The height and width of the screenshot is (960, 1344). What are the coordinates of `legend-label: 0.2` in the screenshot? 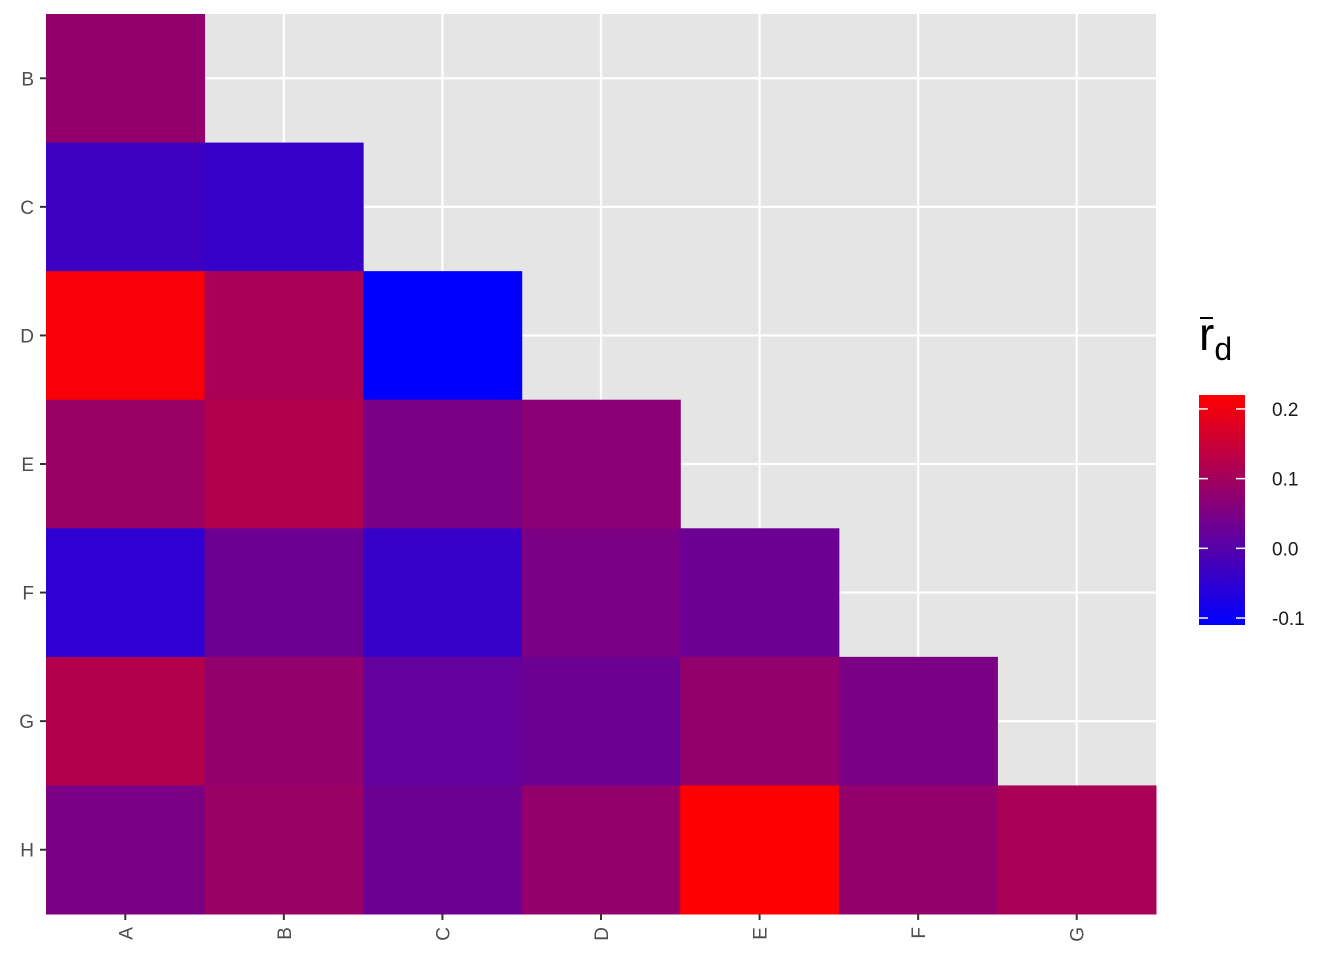 It's located at (1285, 410).